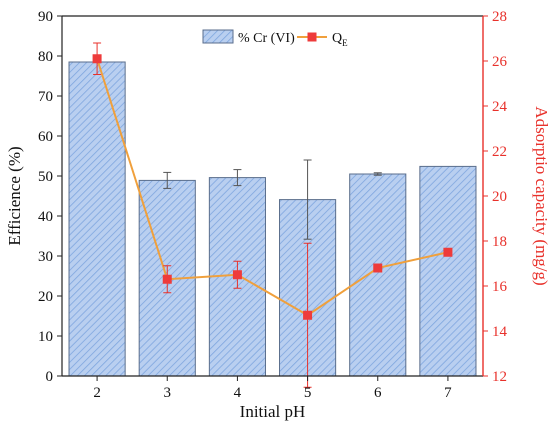 This screenshot has width=550, height=429. What do you see at coordinates (448, 393) in the screenshot?
I see `x-tick-label-7: 7` at bounding box center [448, 393].